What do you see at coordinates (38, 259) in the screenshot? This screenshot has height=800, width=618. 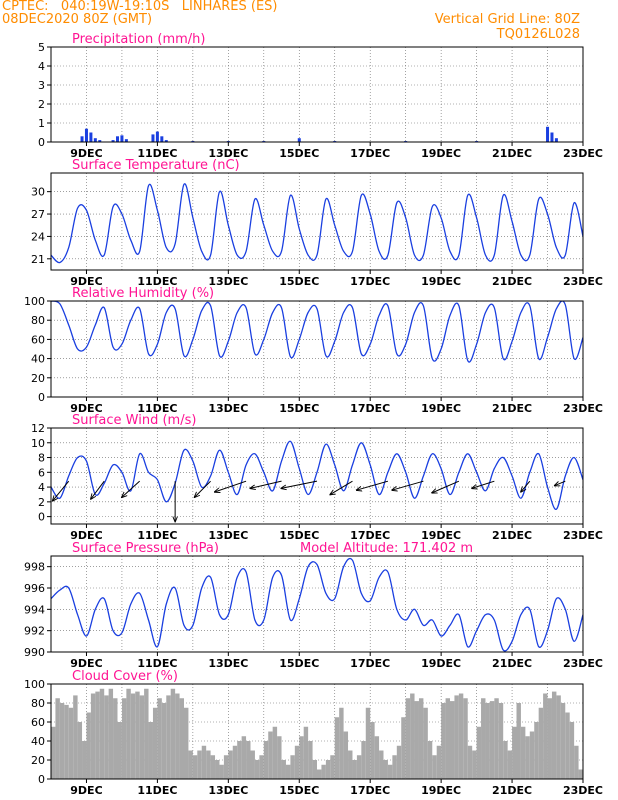 I see `y-tick-label: 21` at bounding box center [38, 259].